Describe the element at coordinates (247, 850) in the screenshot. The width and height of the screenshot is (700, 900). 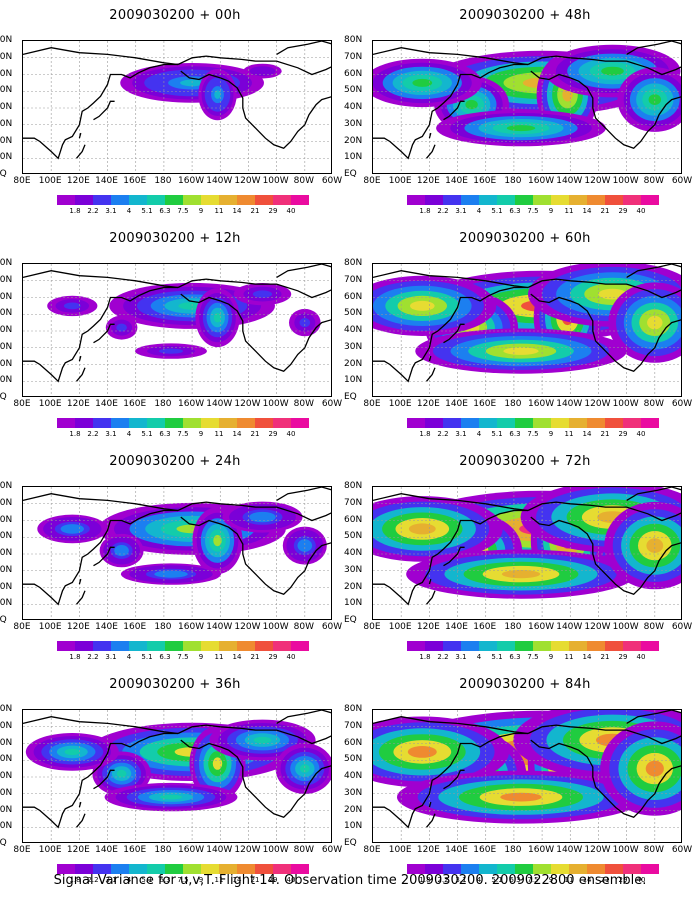
I see `lon-label: 120W` at that location.